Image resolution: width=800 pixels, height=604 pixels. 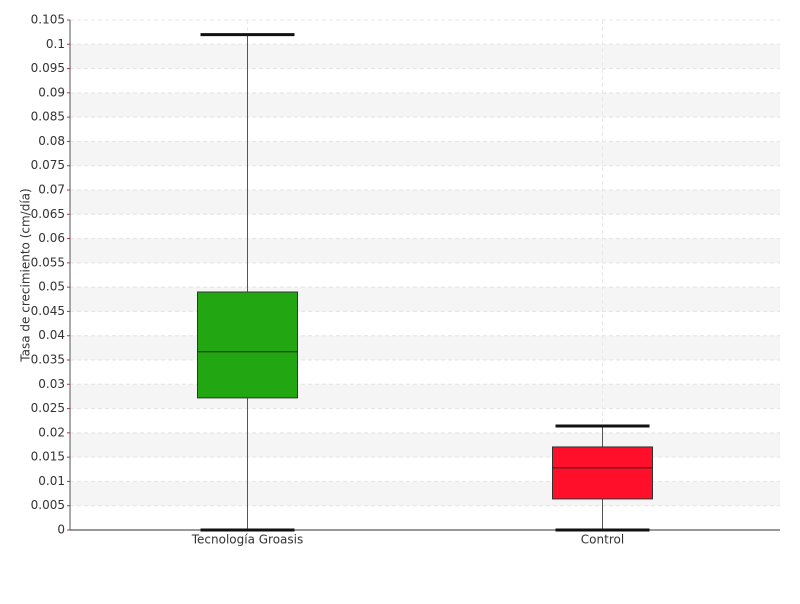 I want to click on y-tick-label: 0, so click(x=61, y=530).